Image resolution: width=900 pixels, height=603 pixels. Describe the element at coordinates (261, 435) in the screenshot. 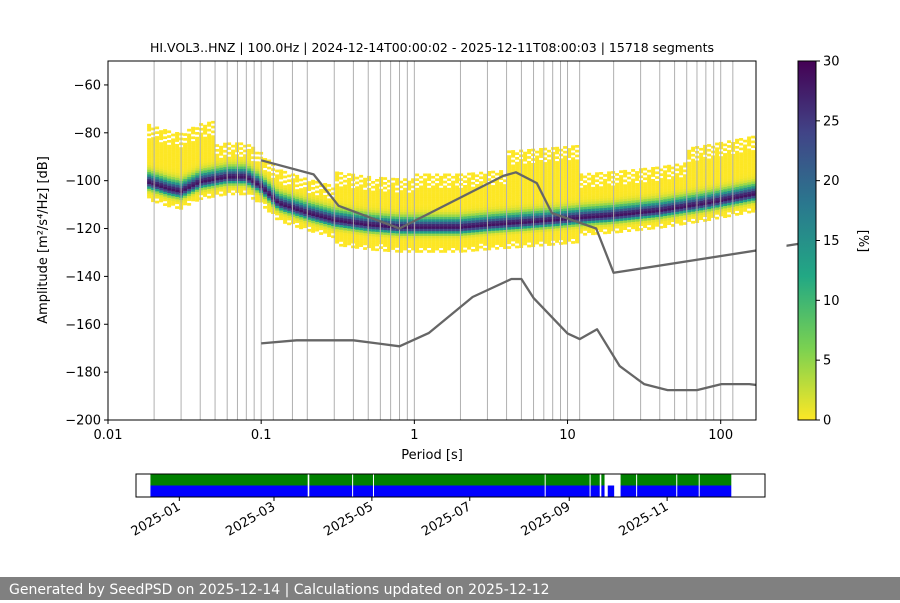

I see `x-tick-label: 0.1` at that location.